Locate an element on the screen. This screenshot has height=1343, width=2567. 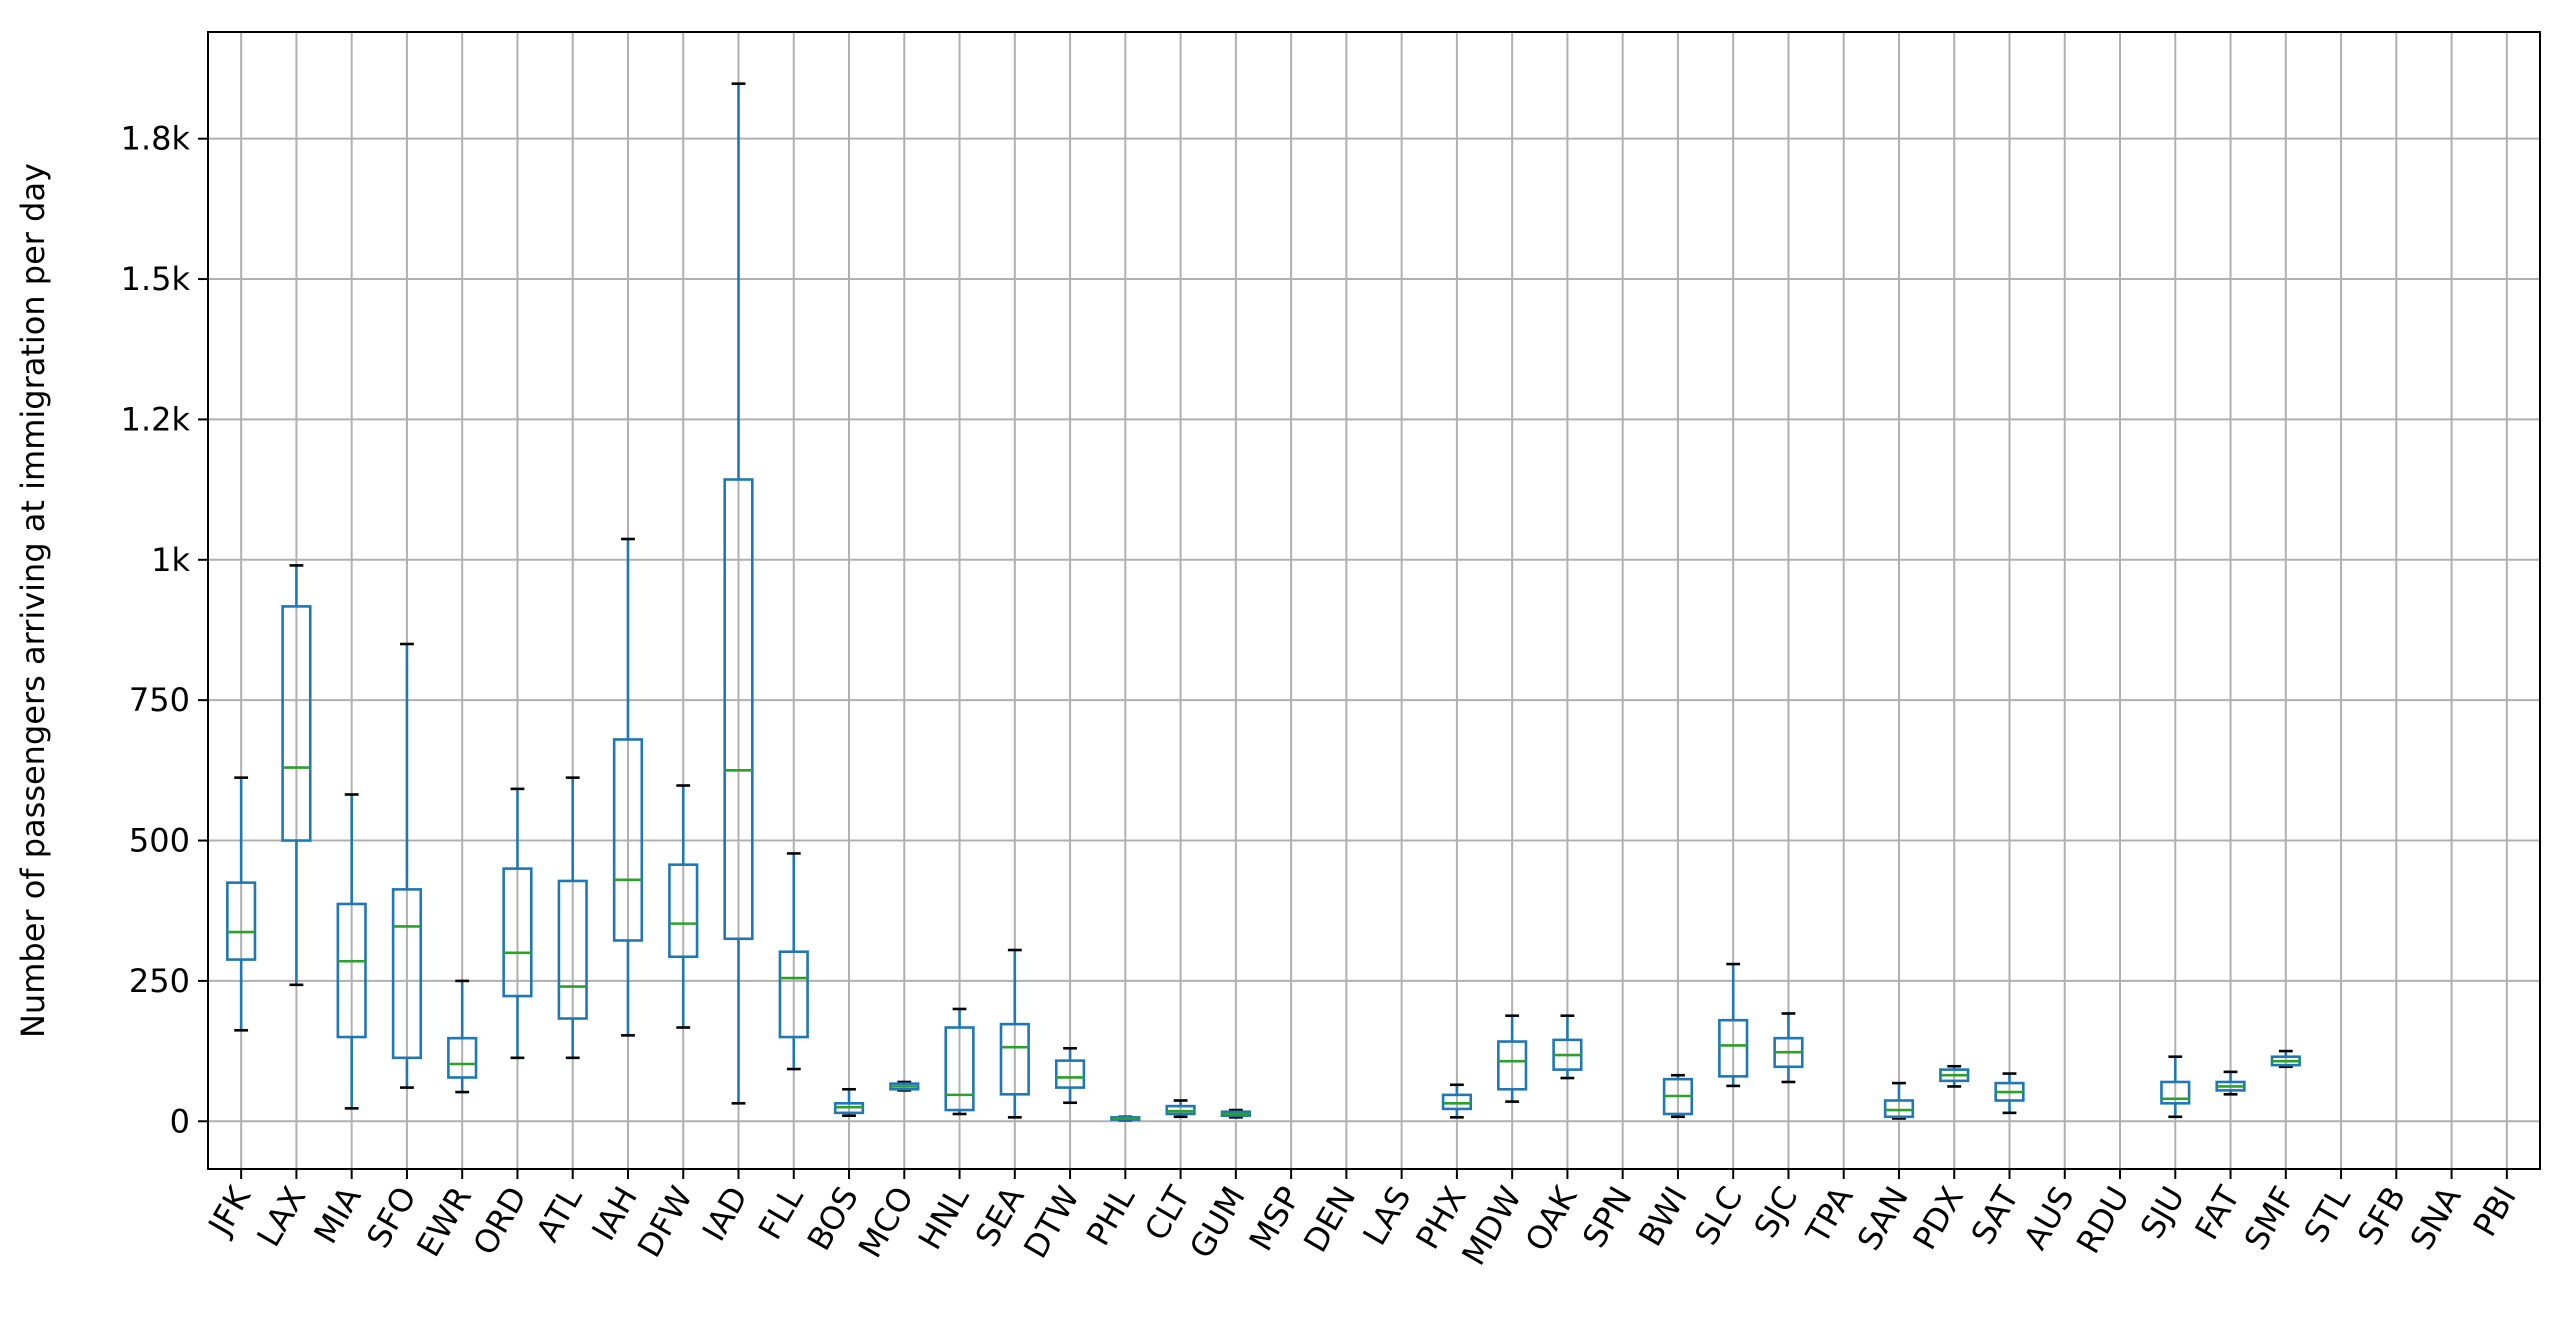
box-lax is located at coordinates (296, 775).